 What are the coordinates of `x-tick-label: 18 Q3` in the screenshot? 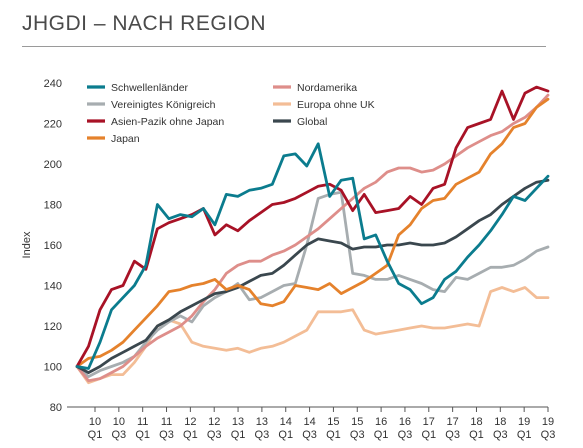 It's located at (500, 428).